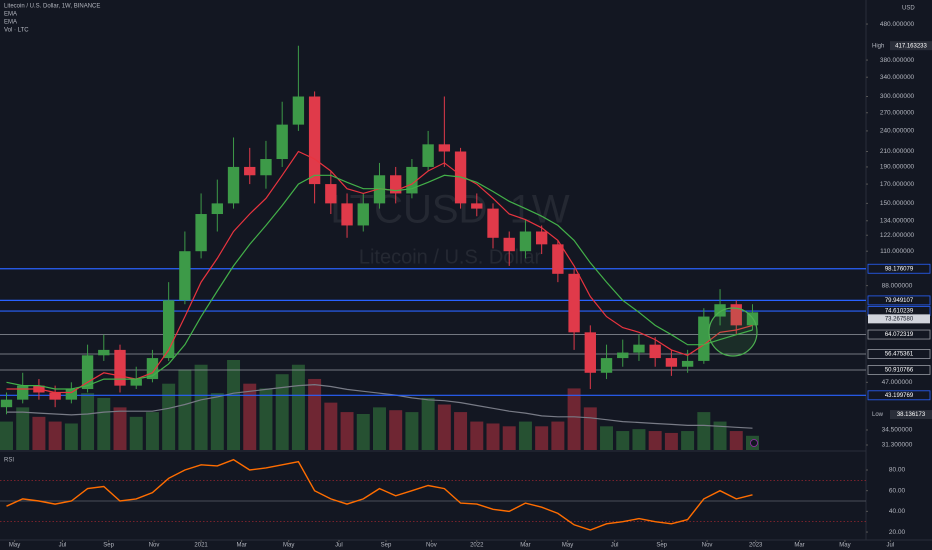  Describe the element at coordinates (9, 461) in the screenshot. I see `rsi-label: RSI` at that location.